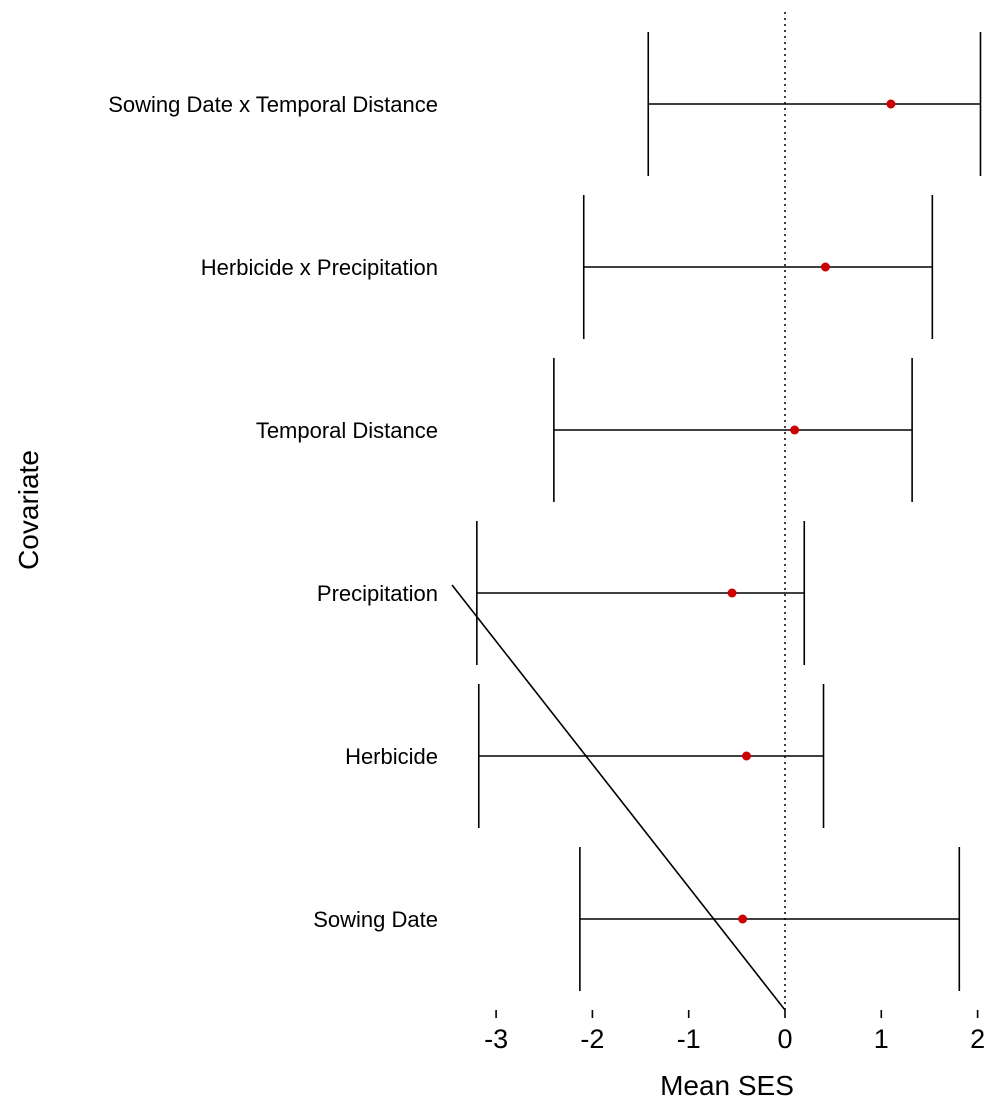  What do you see at coordinates (375, 919) in the screenshot?
I see `covariate-label: Sowing Date` at bounding box center [375, 919].